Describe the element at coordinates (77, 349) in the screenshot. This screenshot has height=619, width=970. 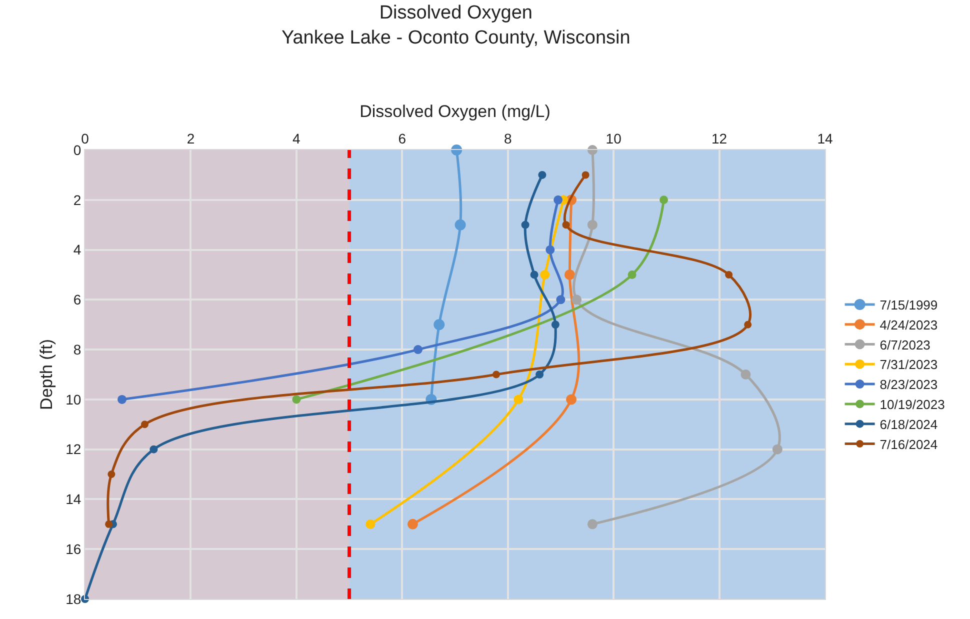
I see `y-tick-label: 8` at that location.